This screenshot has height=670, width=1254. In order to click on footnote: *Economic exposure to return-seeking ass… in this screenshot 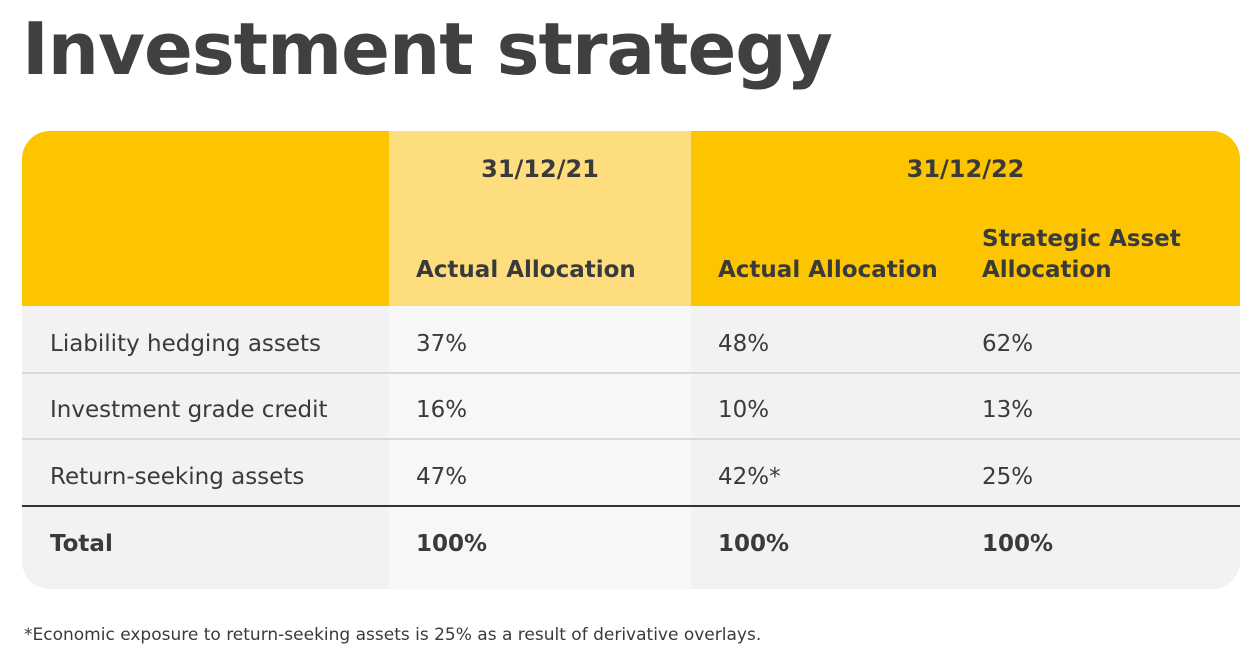, I will do `click(393, 635)`.